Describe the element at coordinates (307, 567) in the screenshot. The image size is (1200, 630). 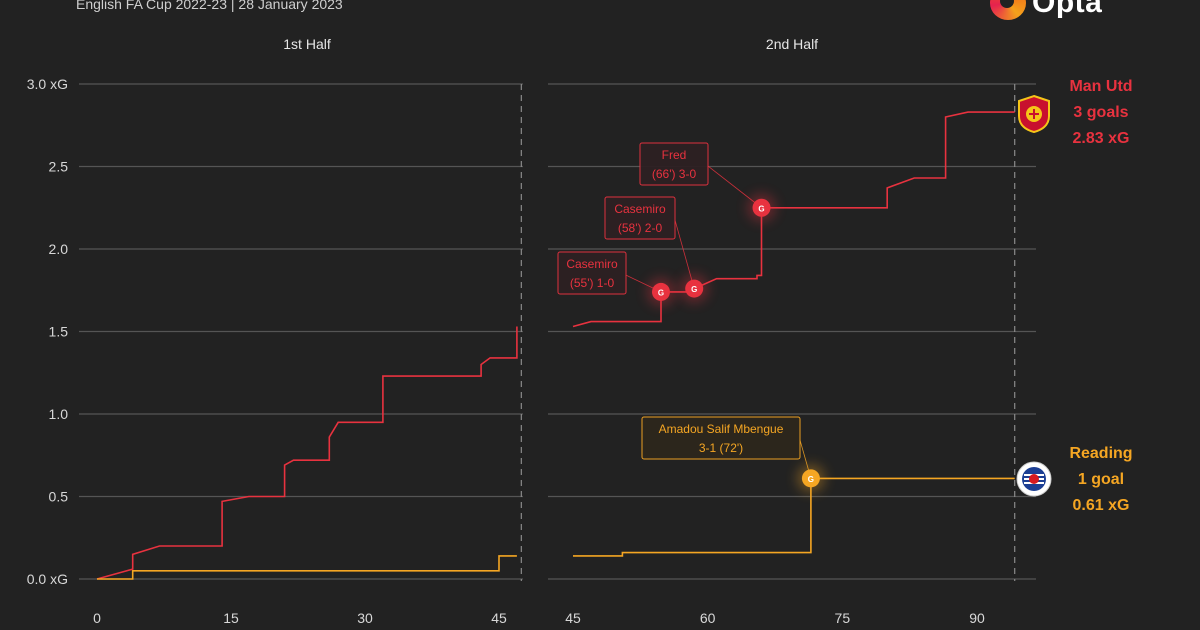
I see `reading-xg-line-first-half` at that location.